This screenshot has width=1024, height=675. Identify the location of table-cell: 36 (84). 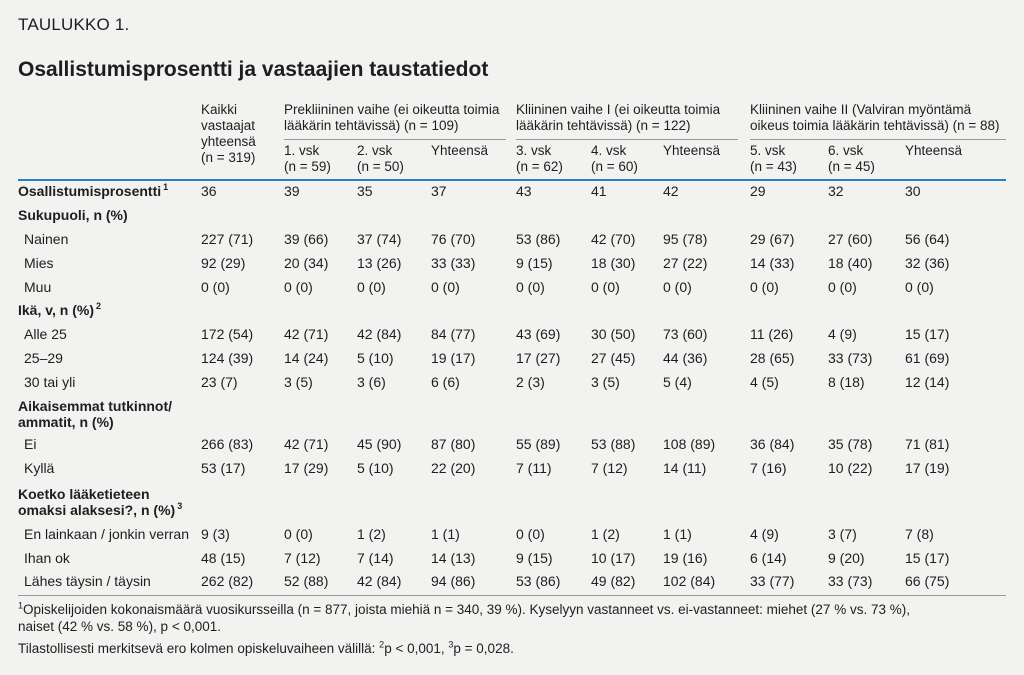
(772, 444).